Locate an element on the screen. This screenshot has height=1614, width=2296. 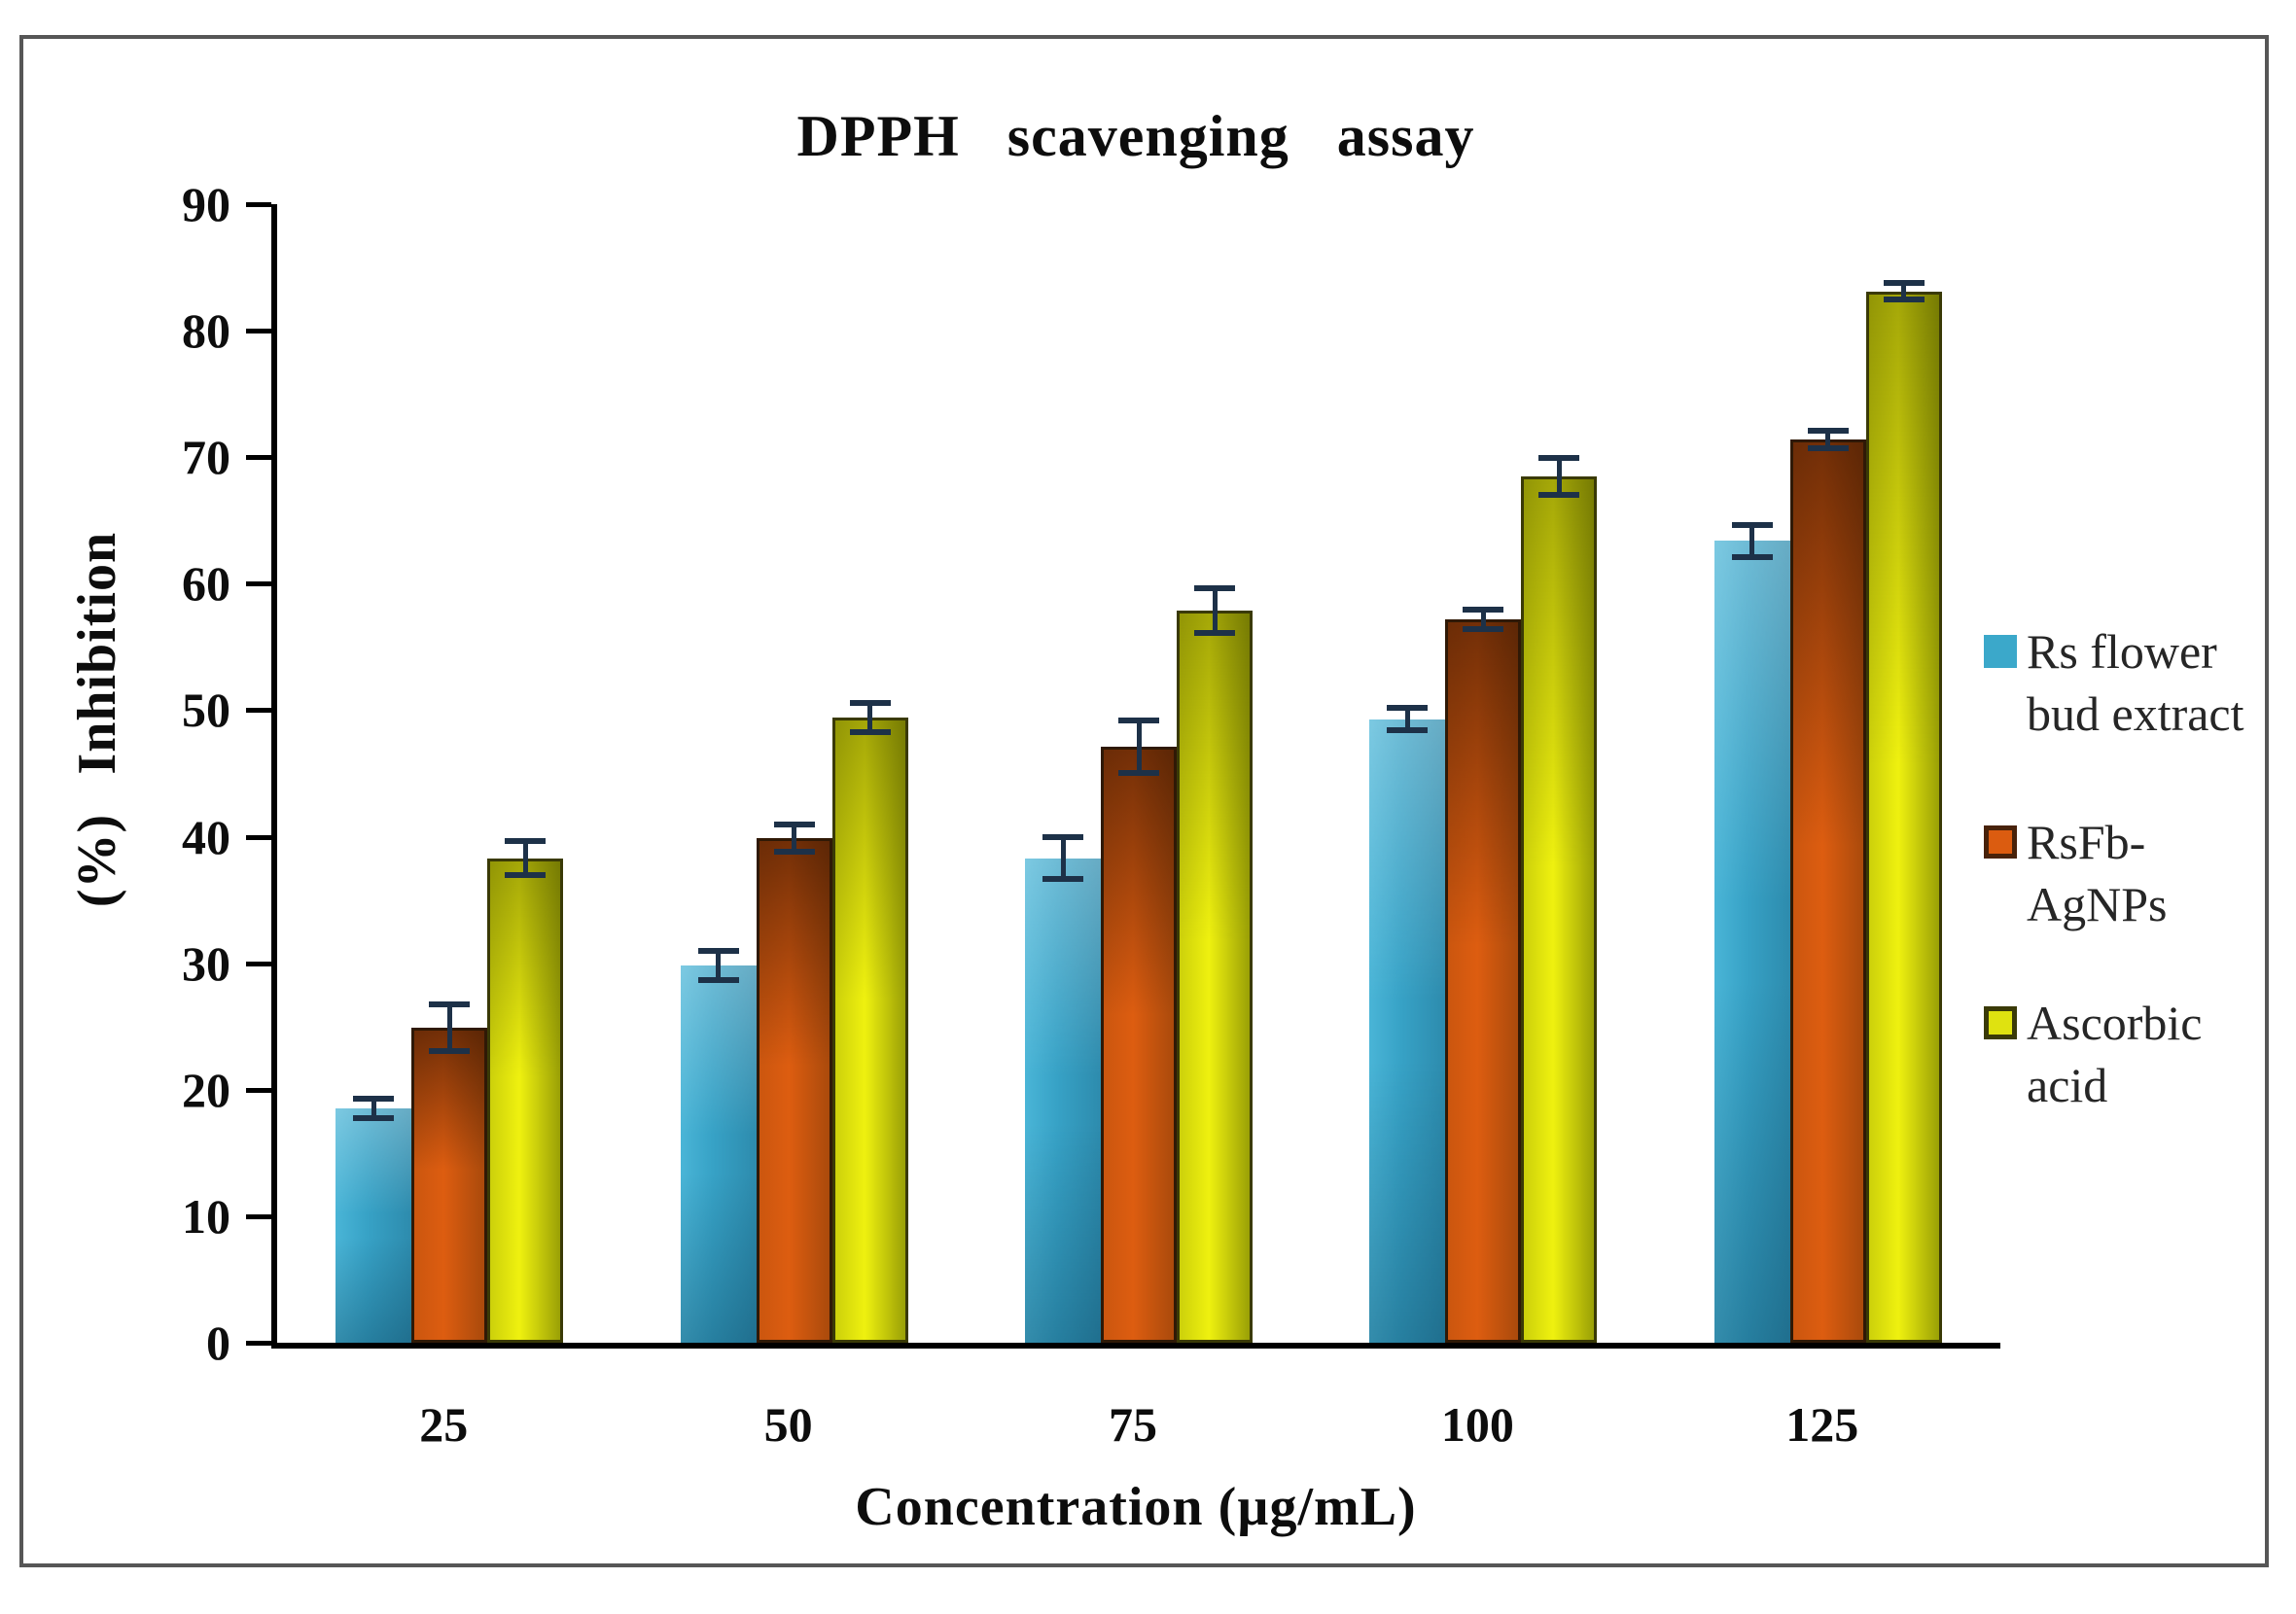
y-tick-label: 70 is located at coordinates (206, 458).